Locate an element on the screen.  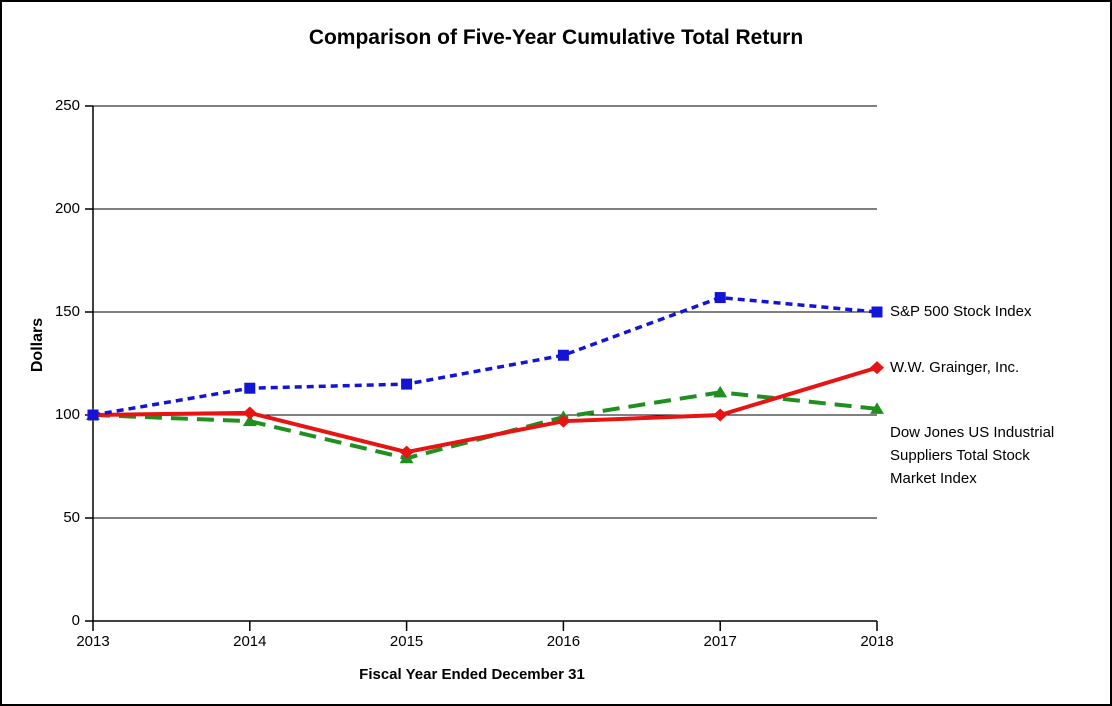
series-end-label-line: S&P 500 Stock Index is located at coordinates (961, 311).